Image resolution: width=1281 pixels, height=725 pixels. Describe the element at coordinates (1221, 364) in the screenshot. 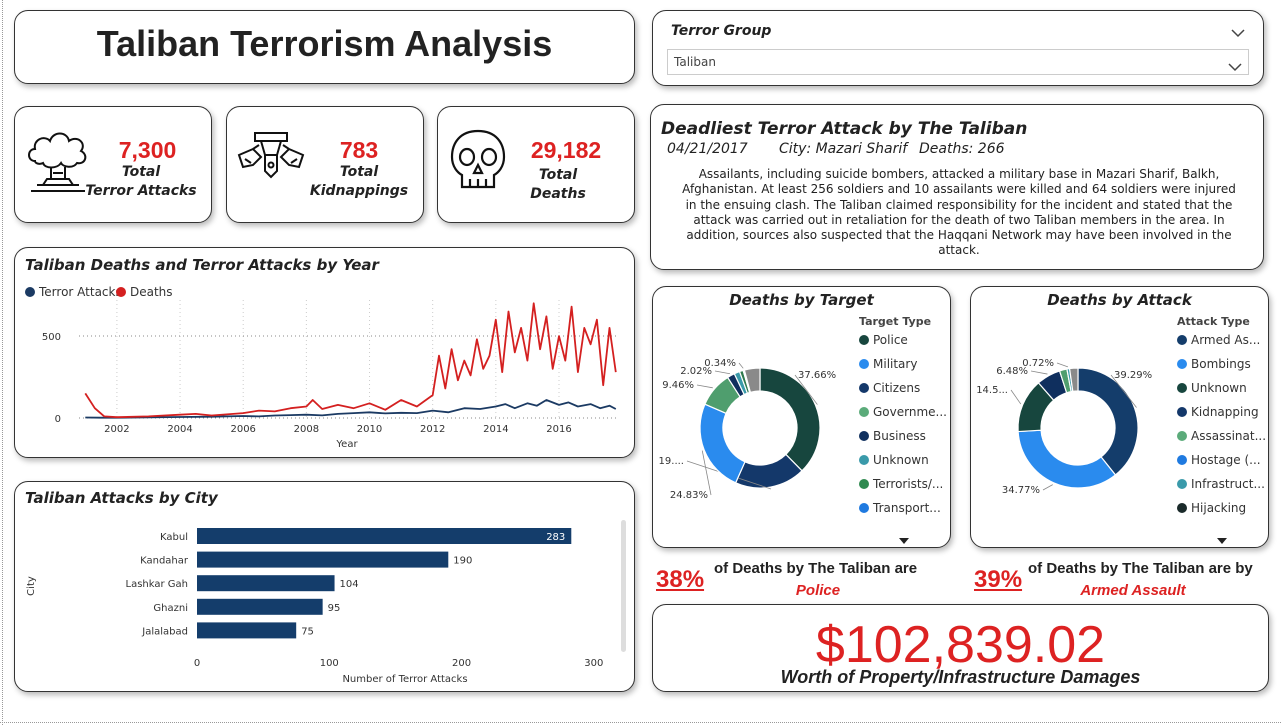

I see `legend-label: Bombings` at that location.